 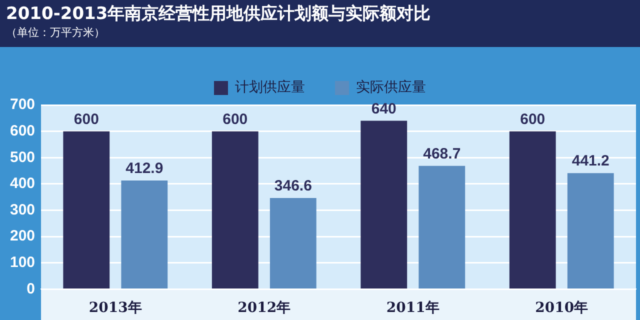 What do you see at coordinates (23, 263) in the screenshot?
I see `y-tick-label: 100` at bounding box center [23, 263].